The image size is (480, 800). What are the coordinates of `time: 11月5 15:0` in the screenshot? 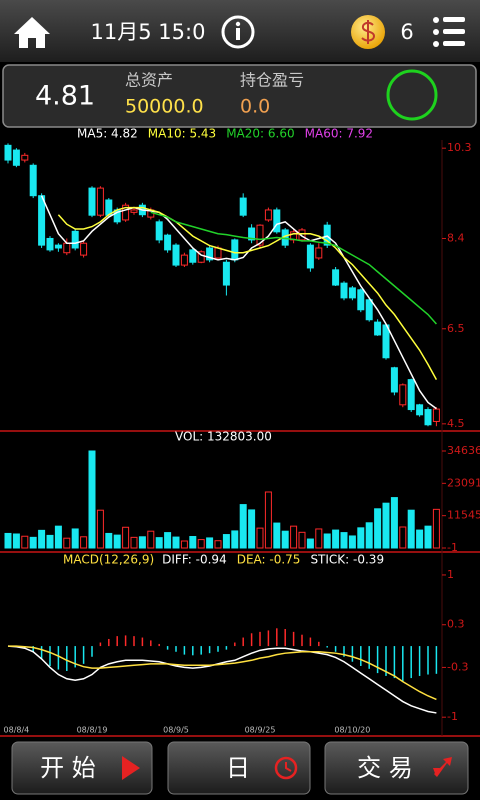 It's located at (148, 32).